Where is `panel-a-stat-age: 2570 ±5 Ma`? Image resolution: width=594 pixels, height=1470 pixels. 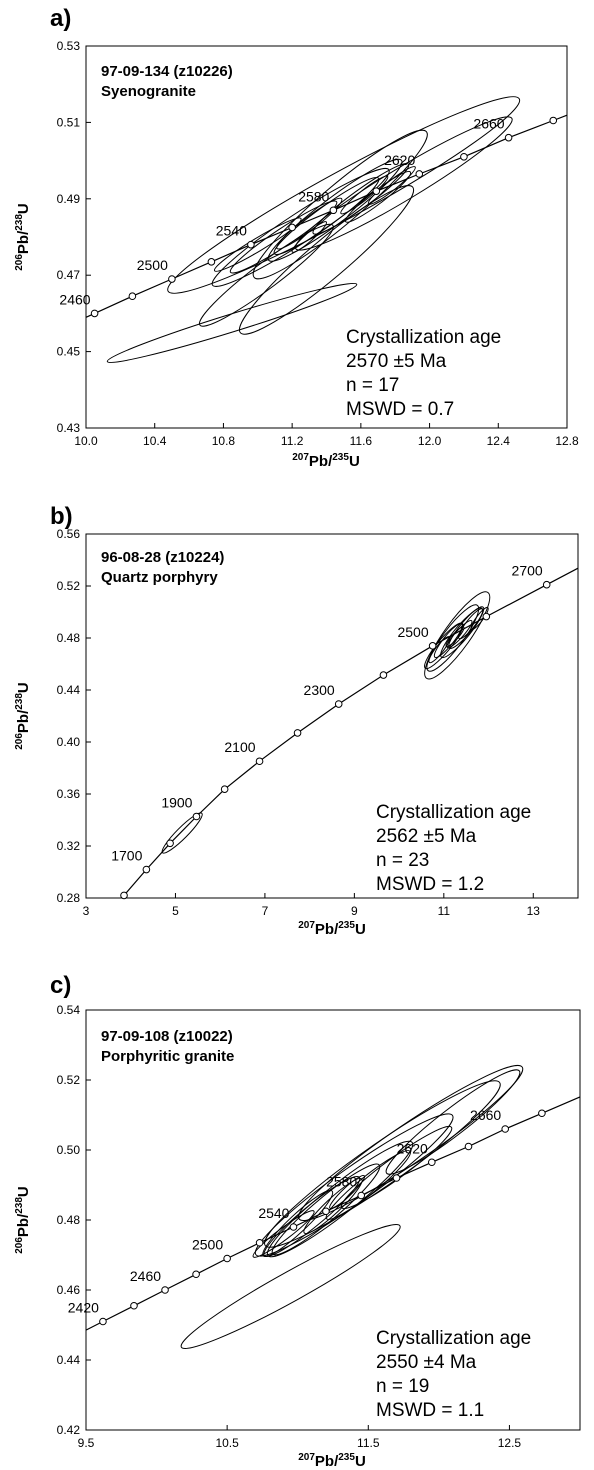 panel-a-stat-age: 2570 ±5 Ma is located at coordinates (396, 361).